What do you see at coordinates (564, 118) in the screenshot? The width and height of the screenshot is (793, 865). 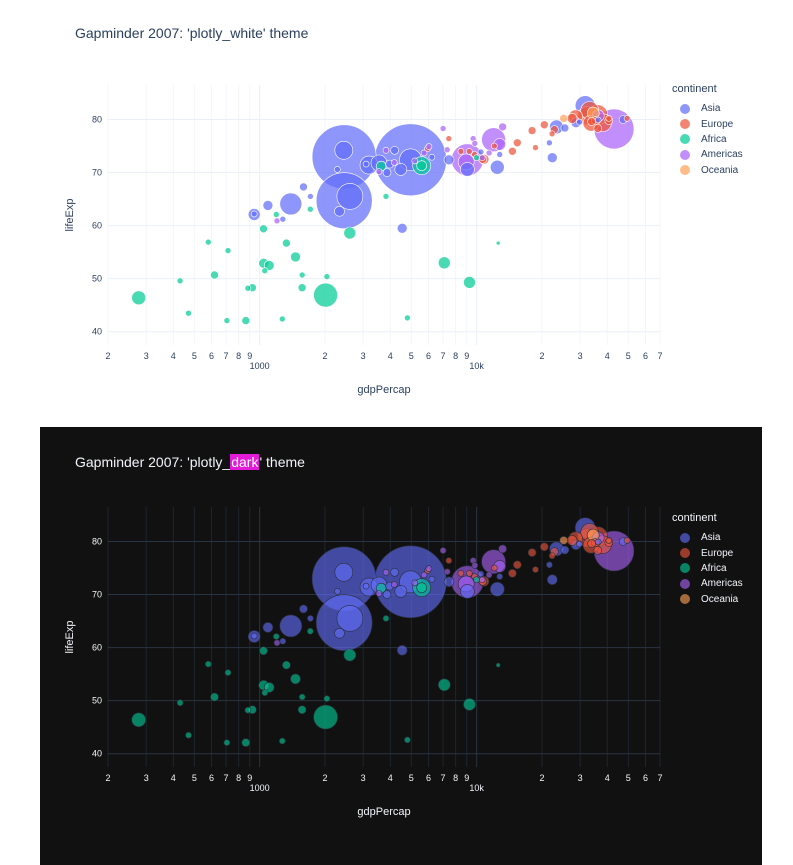 I see `marker-oceania` at bounding box center [564, 118].